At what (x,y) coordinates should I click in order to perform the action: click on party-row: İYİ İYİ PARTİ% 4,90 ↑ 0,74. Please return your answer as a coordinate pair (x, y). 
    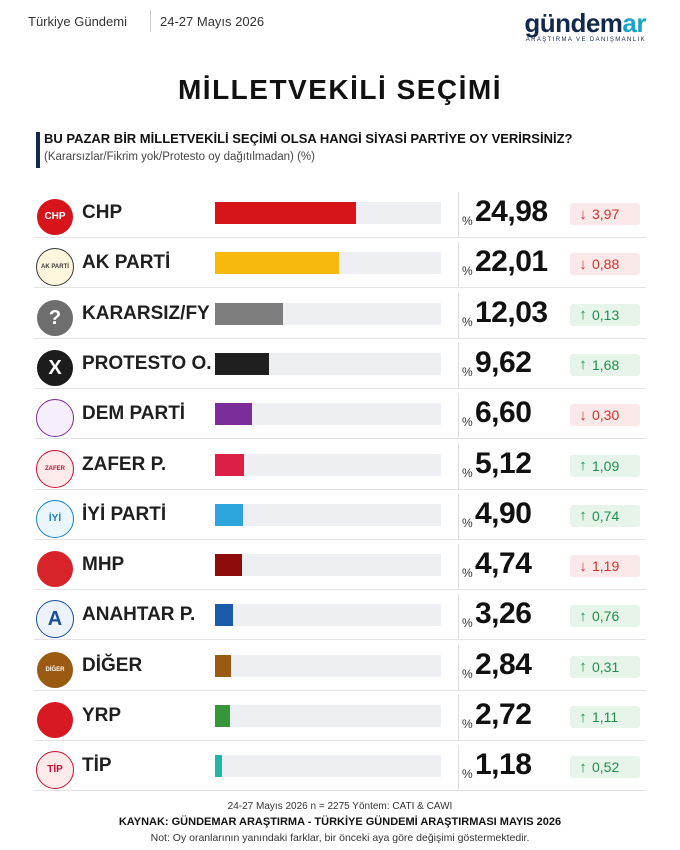
    Looking at the image, I should click on (340, 515).